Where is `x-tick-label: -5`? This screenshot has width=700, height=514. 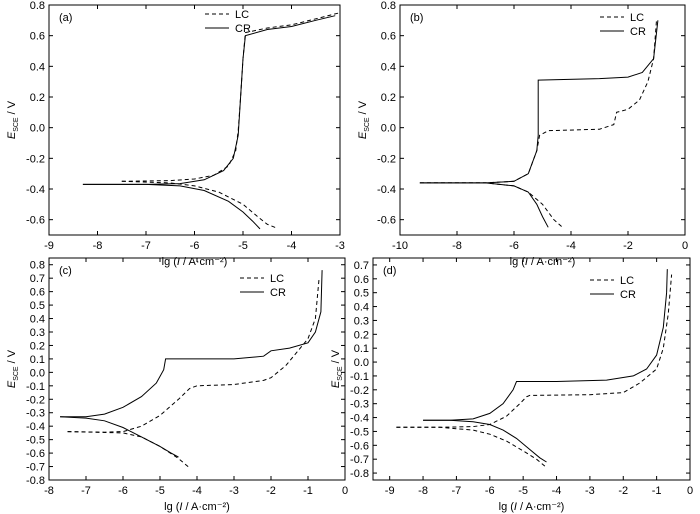
x-tick-label: -5 is located at coordinates (523, 491).